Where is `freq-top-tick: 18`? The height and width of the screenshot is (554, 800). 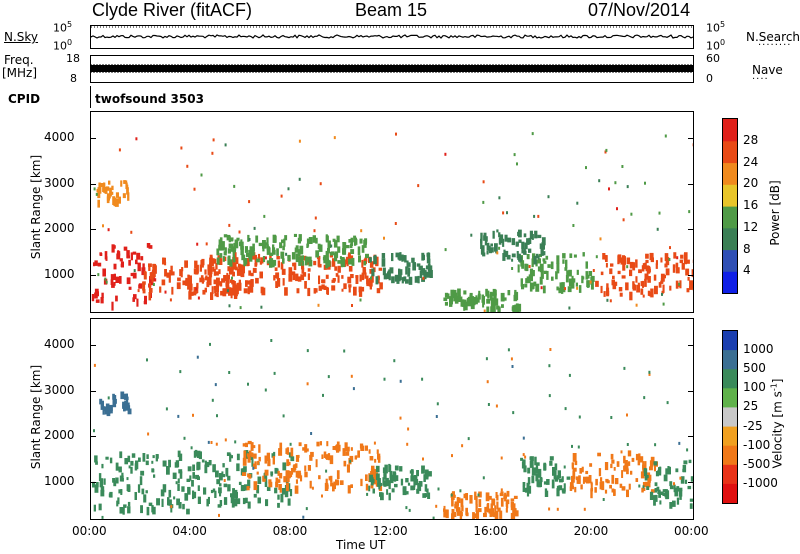
freq-top-tick: 18 is located at coordinates (73, 58).